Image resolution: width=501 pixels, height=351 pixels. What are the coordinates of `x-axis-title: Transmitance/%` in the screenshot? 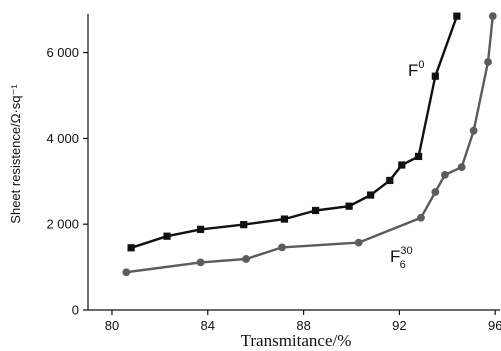 It's located at (296, 340).